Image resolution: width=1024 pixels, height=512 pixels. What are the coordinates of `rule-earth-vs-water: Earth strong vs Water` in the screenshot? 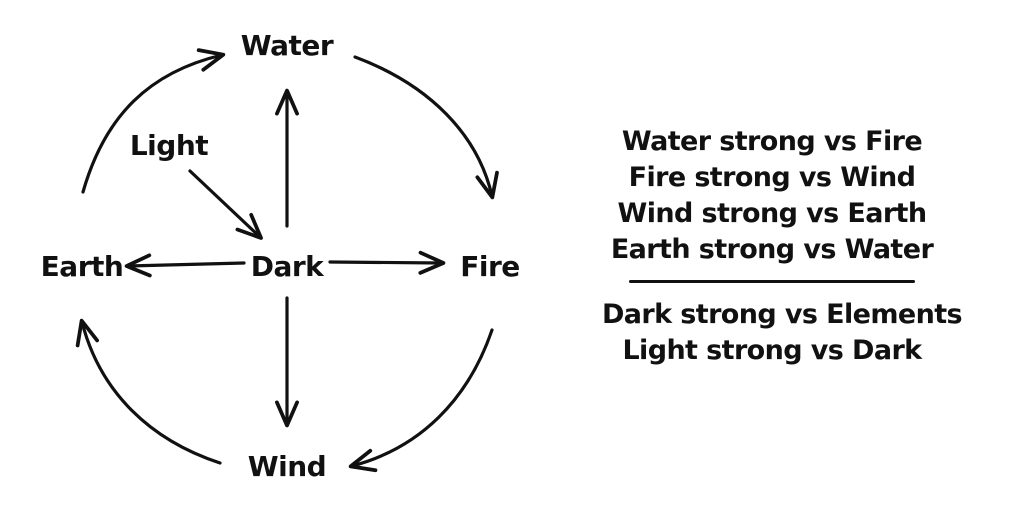 It's located at (772, 249).